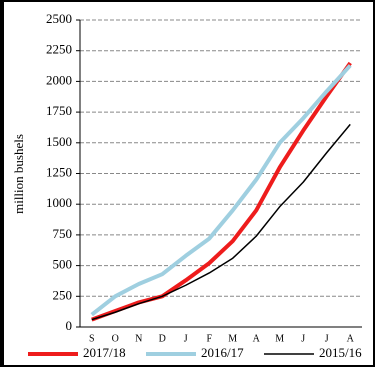  What do you see at coordinates (63, 294) in the screenshot?
I see `y-tick-label: 250` at bounding box center [63, 294].